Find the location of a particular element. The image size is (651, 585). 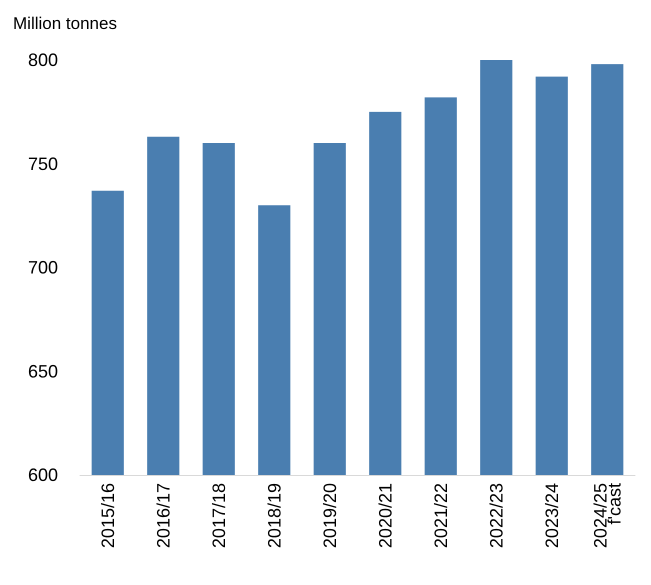

x-tick-label: 2020/21 is located at coordinates (385, 515).